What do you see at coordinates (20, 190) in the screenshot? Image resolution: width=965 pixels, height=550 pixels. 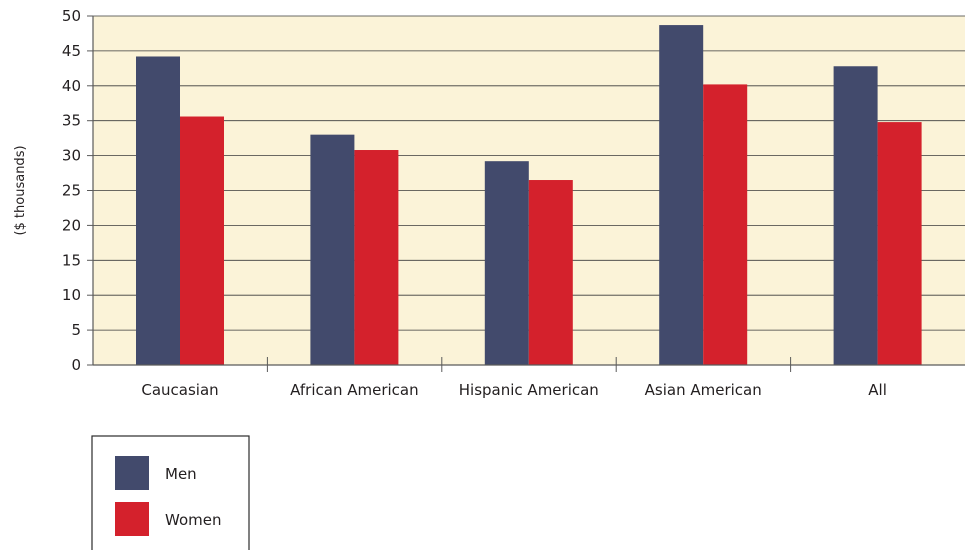 I see `y-axis-title: ($ thousands)` at bounding box center [20, 190].